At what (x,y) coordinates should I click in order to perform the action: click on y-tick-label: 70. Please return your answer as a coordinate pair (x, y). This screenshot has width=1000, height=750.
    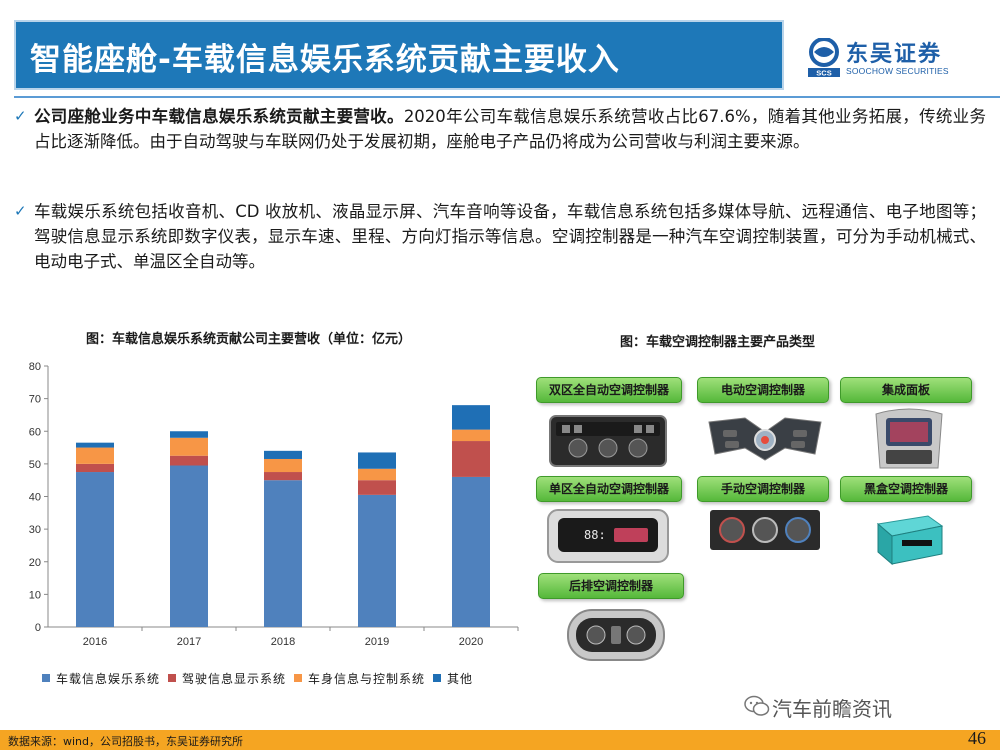
    Looking at the image, I should click on (35, 400).